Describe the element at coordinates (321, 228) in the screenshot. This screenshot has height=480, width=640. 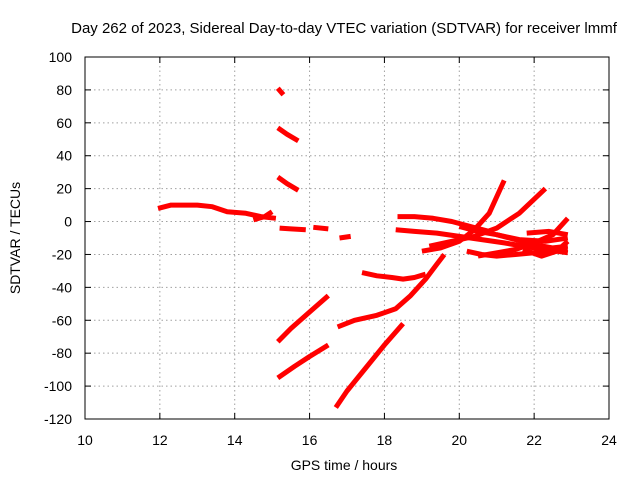
I see `series-line-s7` at that location.